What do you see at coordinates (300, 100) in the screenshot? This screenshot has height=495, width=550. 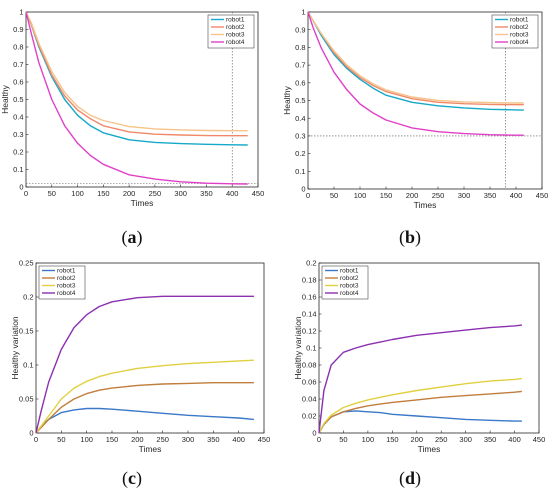 I see `y-tick-label: 0.5` at bounding box center [300, 100].